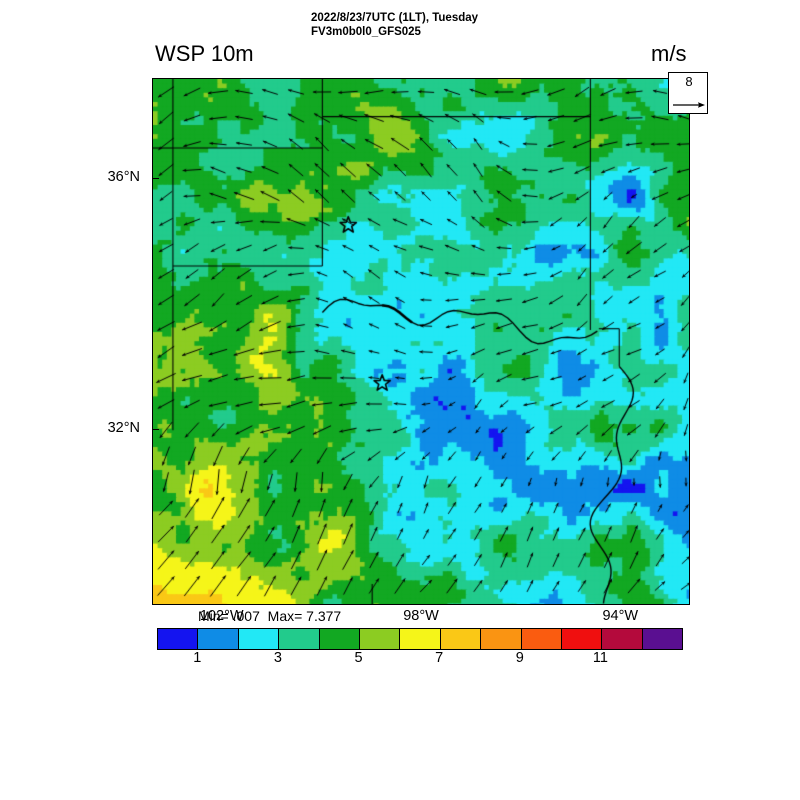 The height and width of the screenshot is (800, 800). What do you see at coordinates (123, 177) in the screenshot?
I see `lat-label-36: 36°N` at bounding box center [123, 177].